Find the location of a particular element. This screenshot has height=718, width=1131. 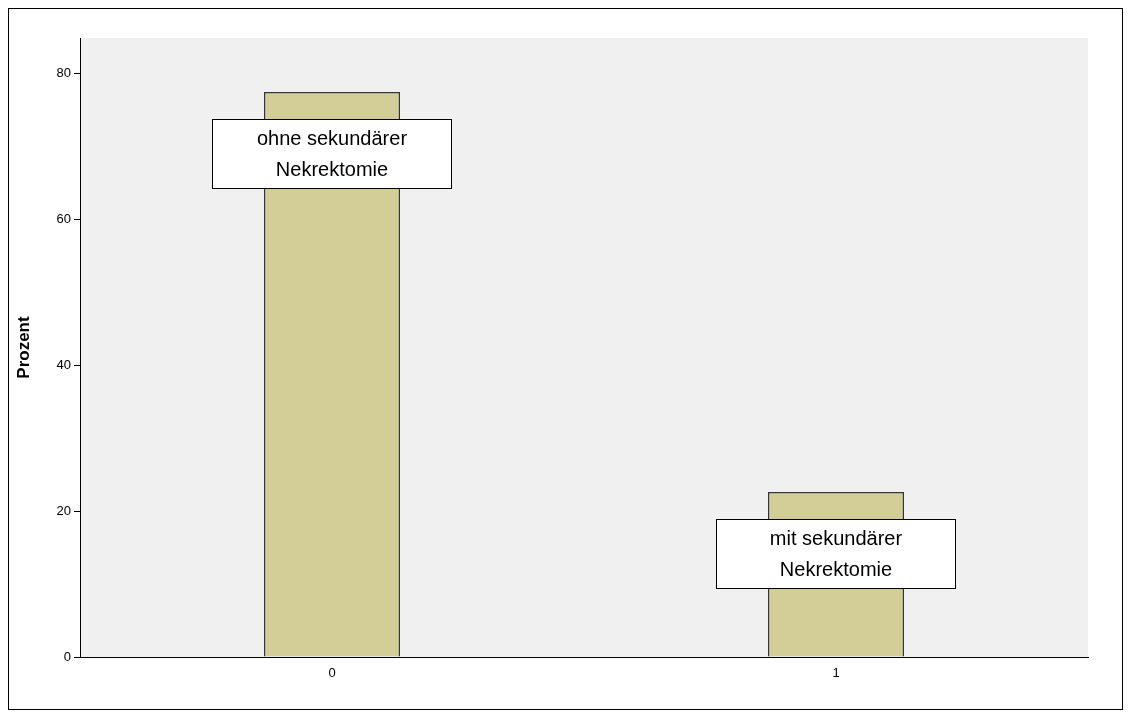

x-tick-label: 1 is located at coordinates (836, 673).